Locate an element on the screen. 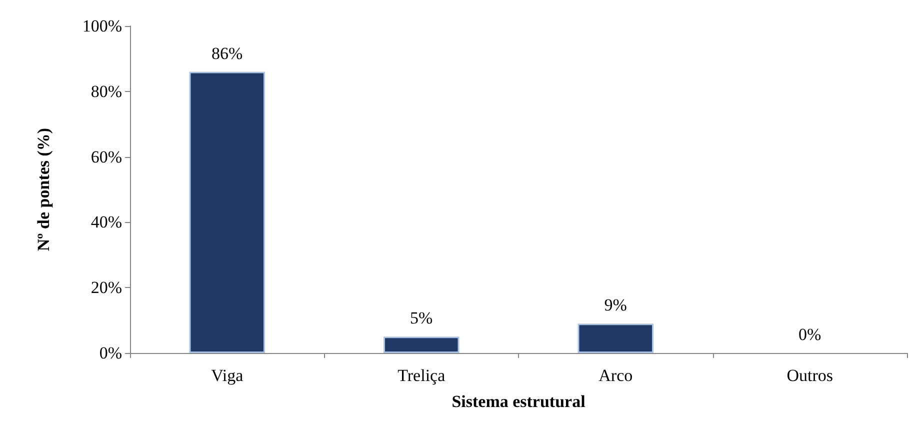  x-axis-title: Sistema estrutural is located at coordinates (519, 401).